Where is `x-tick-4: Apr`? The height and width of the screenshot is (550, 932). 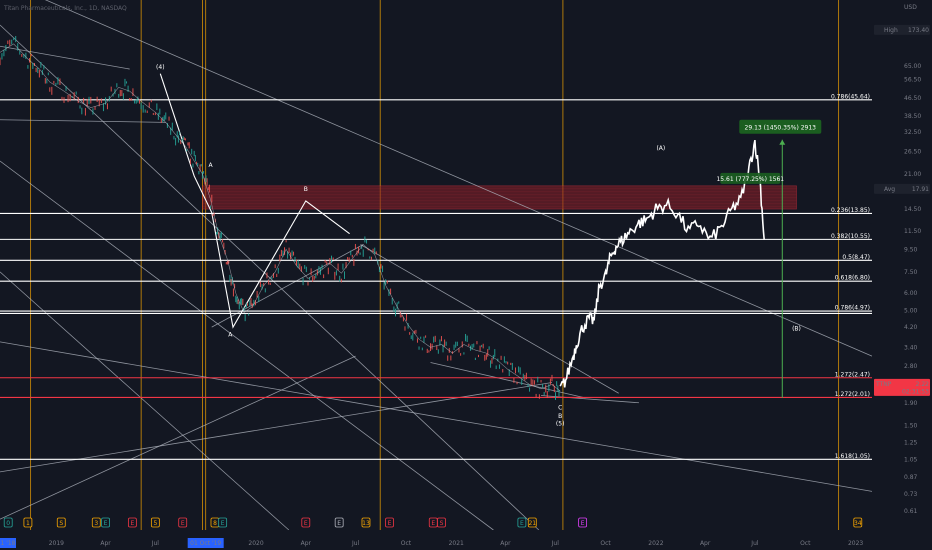 x-tick-4: Apr is located at coordinates (306, 543).